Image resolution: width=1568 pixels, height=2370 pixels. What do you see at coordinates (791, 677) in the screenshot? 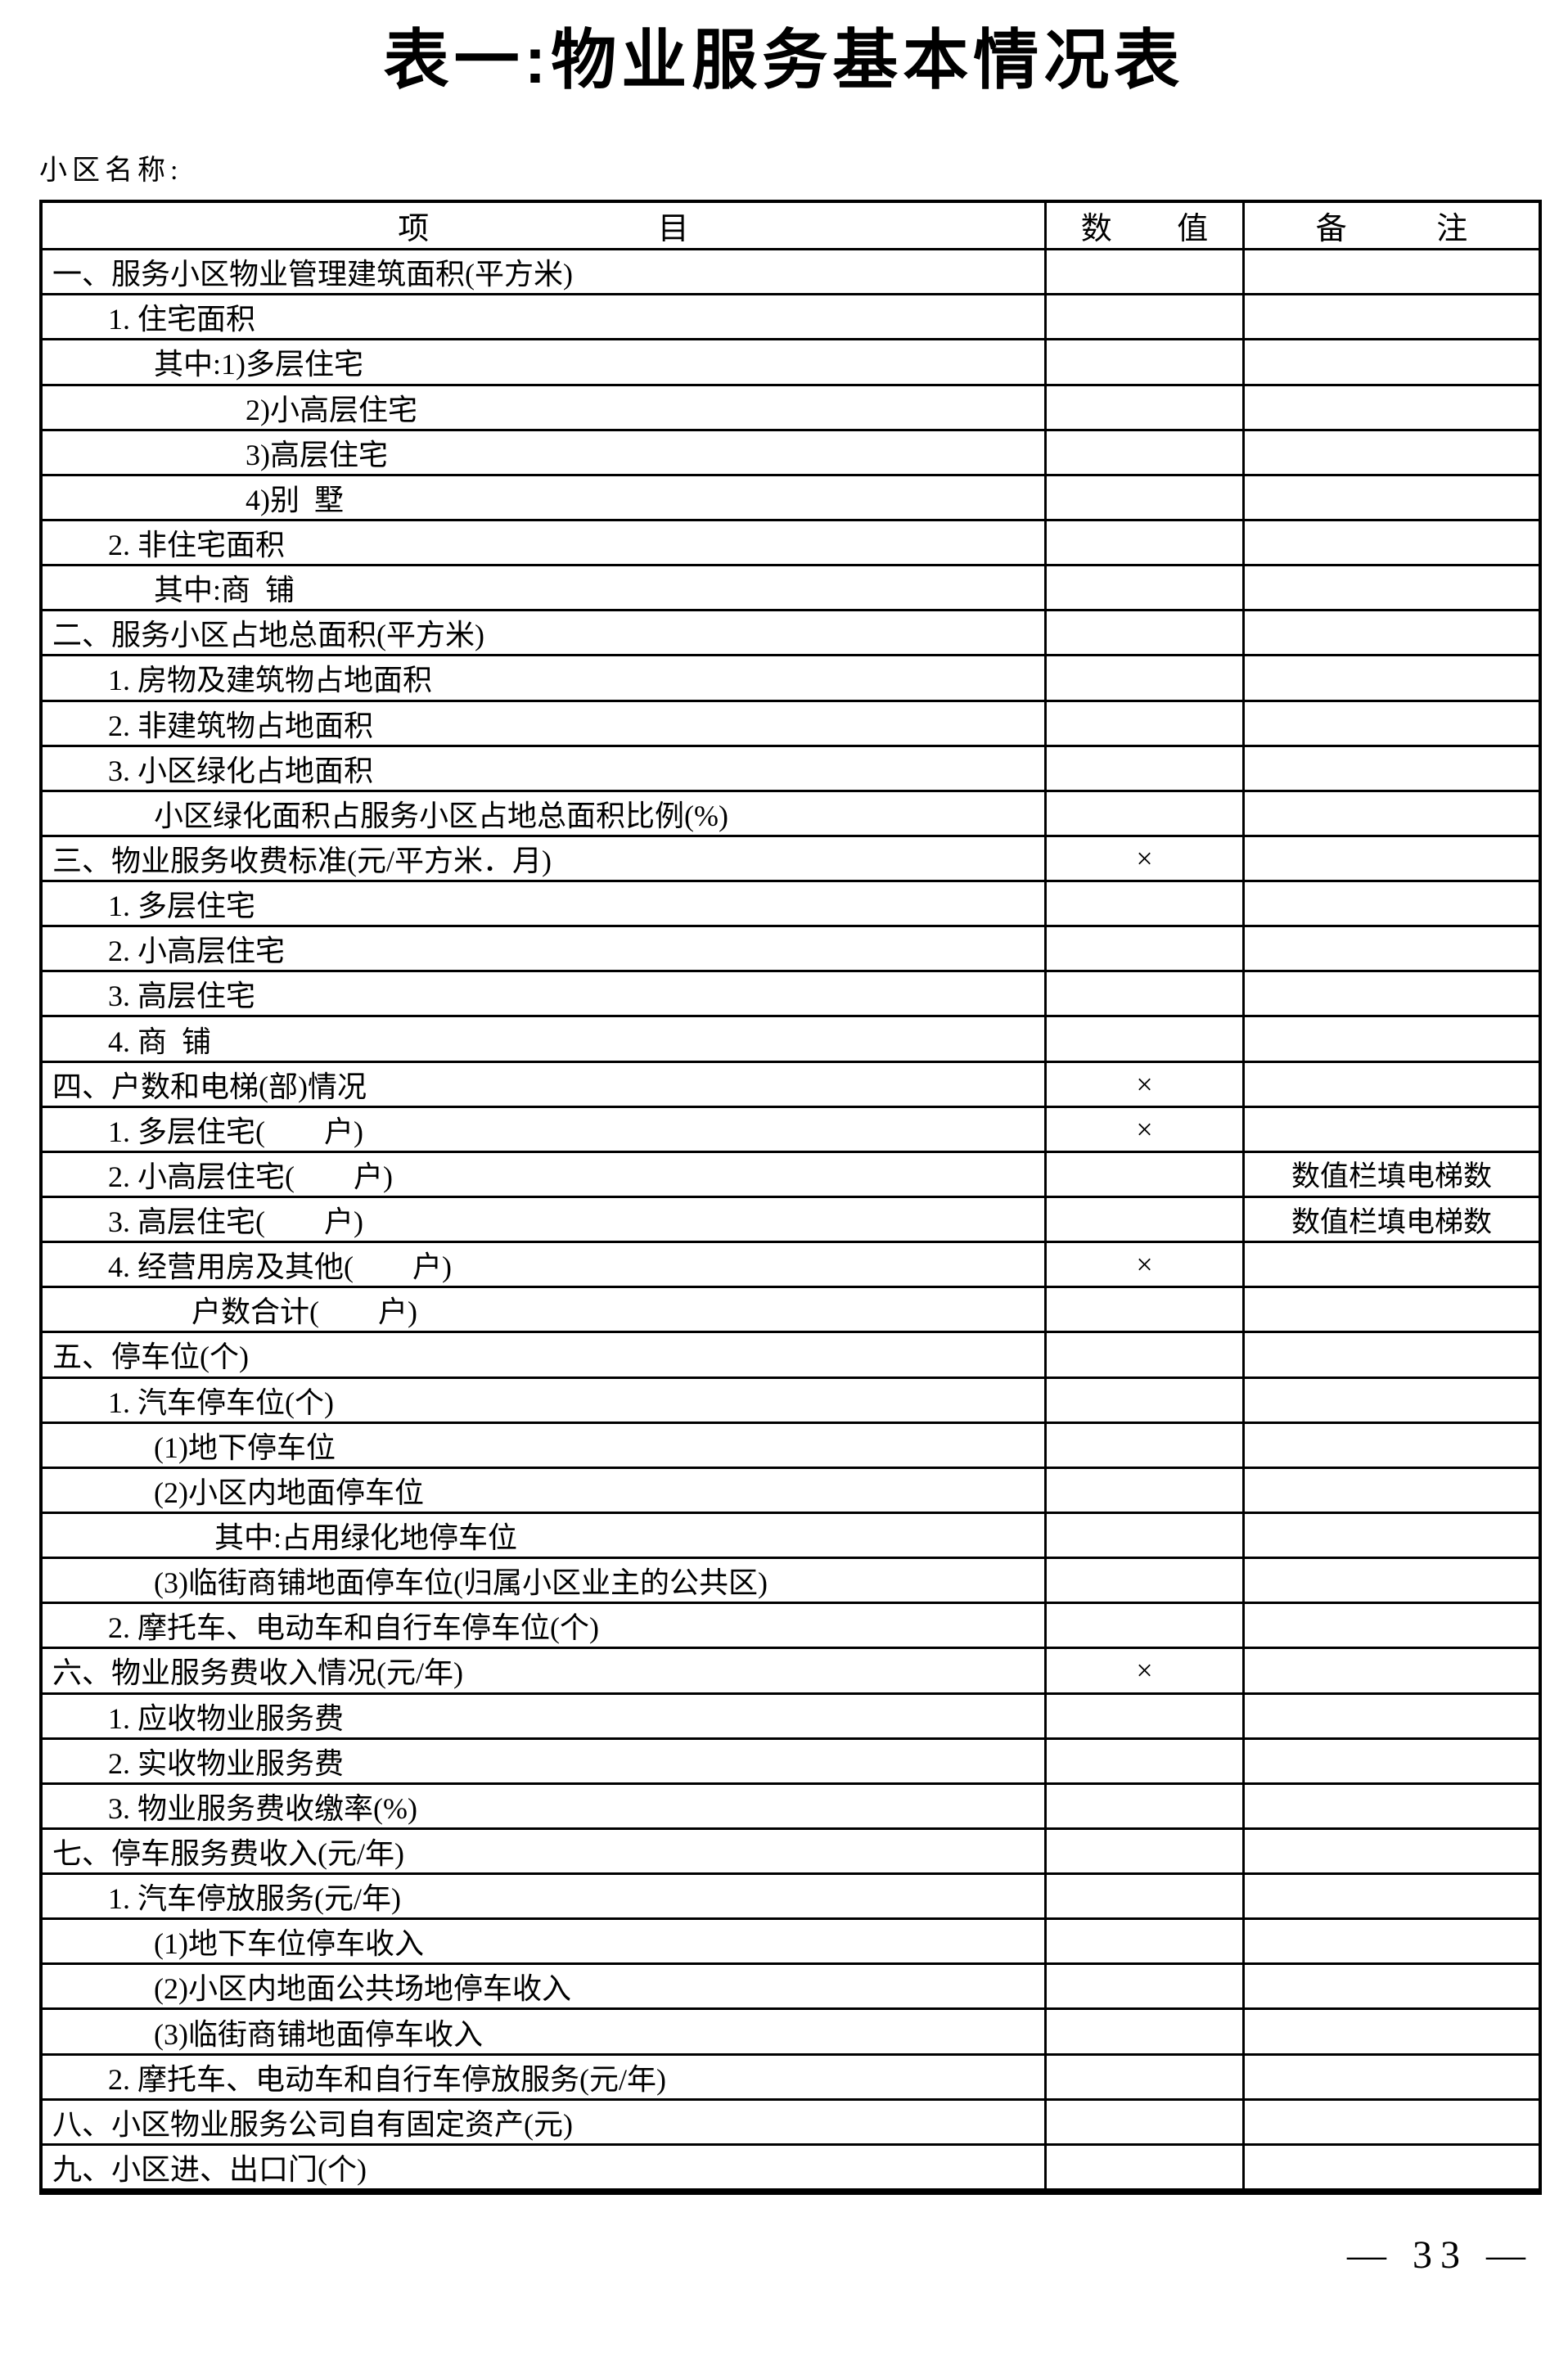
I see `table-row: 1. 房物及建筑物占地面积` at bounding box center [791, 677].